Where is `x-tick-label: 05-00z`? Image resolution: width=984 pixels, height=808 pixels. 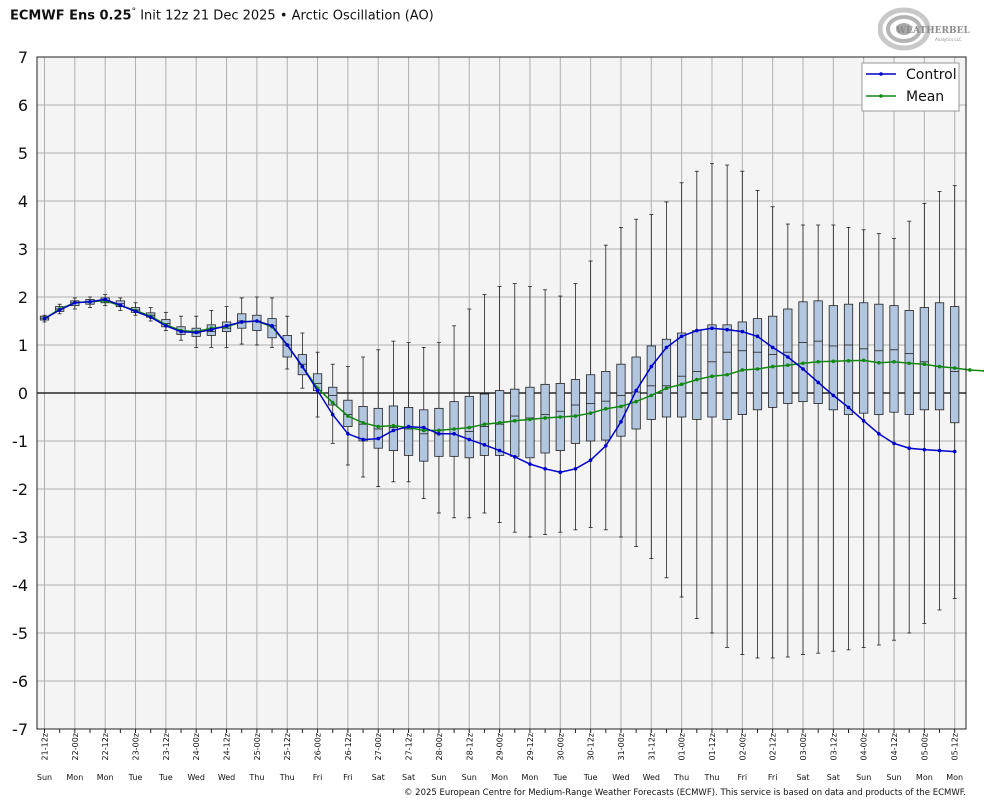
x-tick-label: 05-00z is located at coordinates (924, 746).